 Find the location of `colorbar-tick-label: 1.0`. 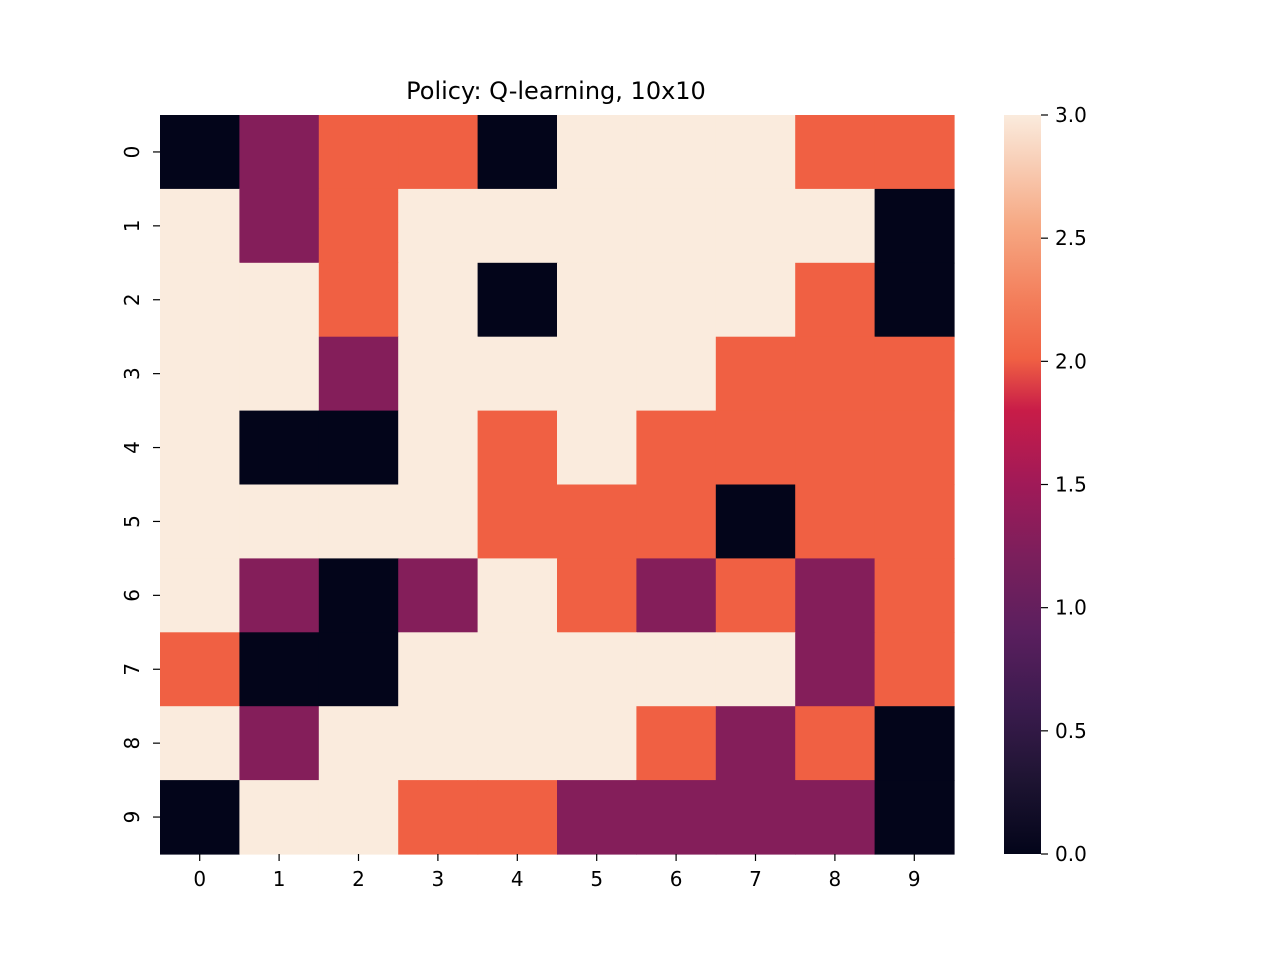

colorbar-tick-label: 1.0 is located at coordinates (1071, 608).